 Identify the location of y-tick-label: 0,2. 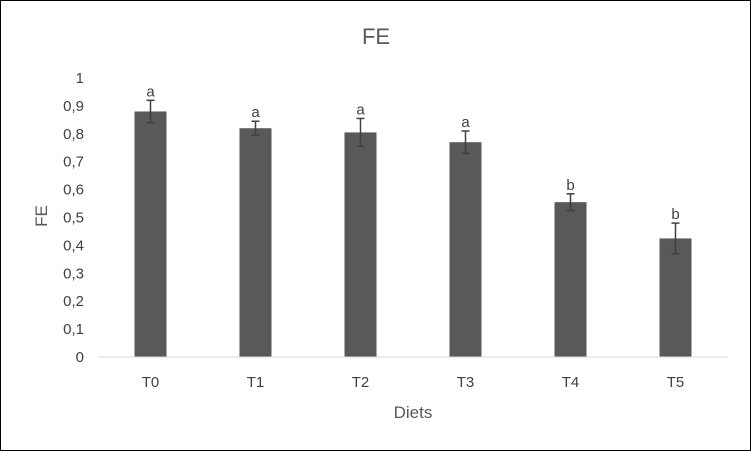
(73, 301).